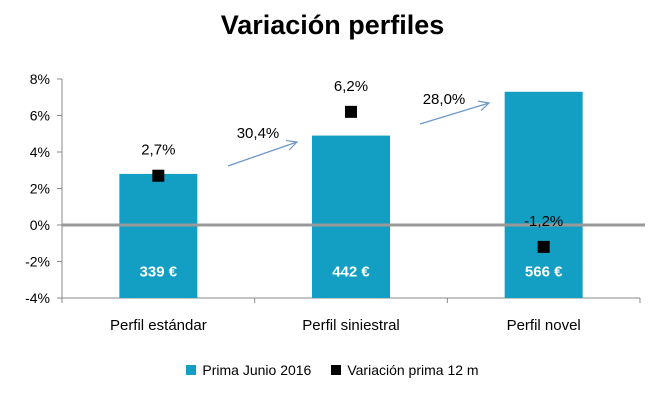 The image size is (665, 401). I want to click on legend-item-markers: Variación prima 12 m, so click(405, 370).